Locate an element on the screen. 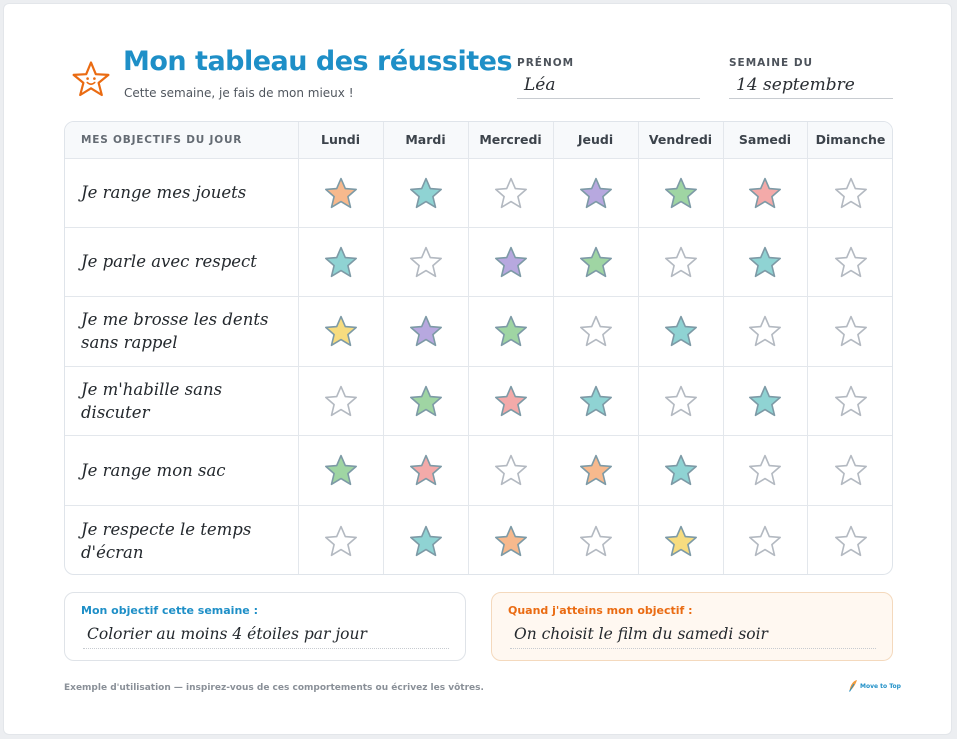 The image size is (957, 739). objective-label: Je respecte le temps d'écran is located at coordinates (166, 540).